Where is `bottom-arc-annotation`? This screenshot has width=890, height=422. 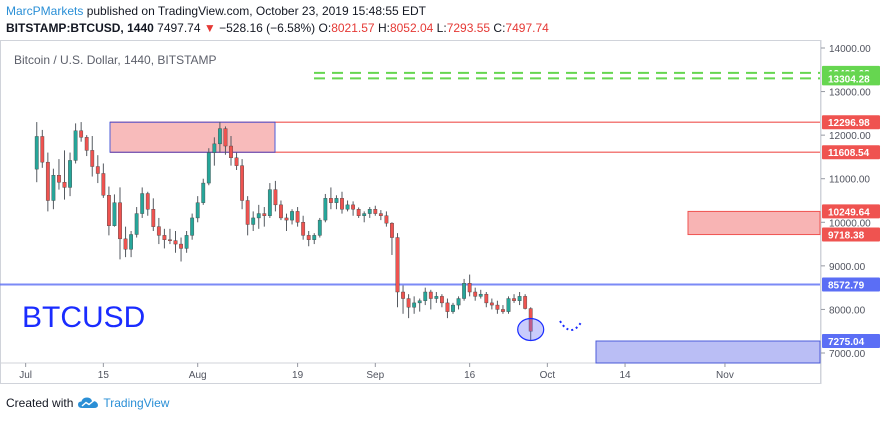
bottom-arc-annotation is located at coordinates (571, 325).